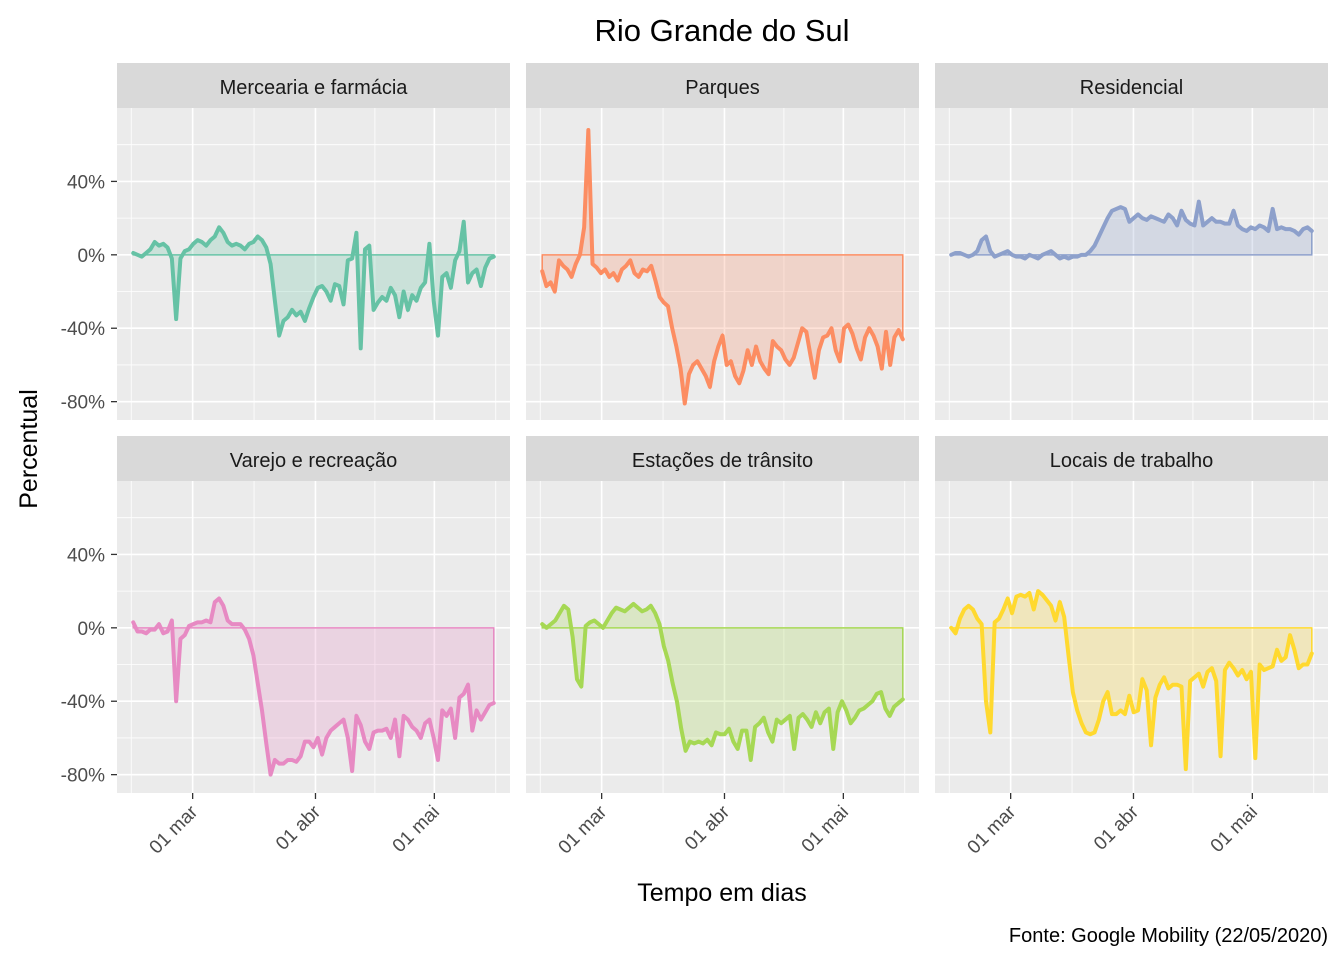  What do you see at coordinates (722, 461) in the screenshot?
I see `strip-label-estacoes-de-transito: Estações de trânsito` at bounding box center [722, 461].